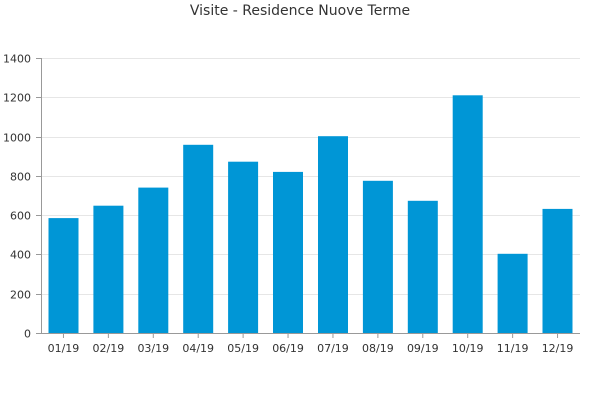 The height and width of the screenshot is (404, 600). I want to click on y-tick-label: 200, so click(20, 295).